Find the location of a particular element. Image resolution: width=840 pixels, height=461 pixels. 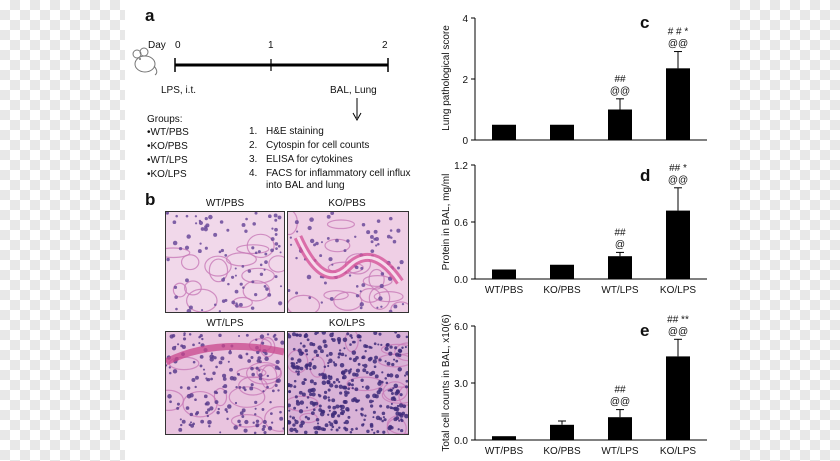

step-number: 3. is located at coordinates (253, 159).